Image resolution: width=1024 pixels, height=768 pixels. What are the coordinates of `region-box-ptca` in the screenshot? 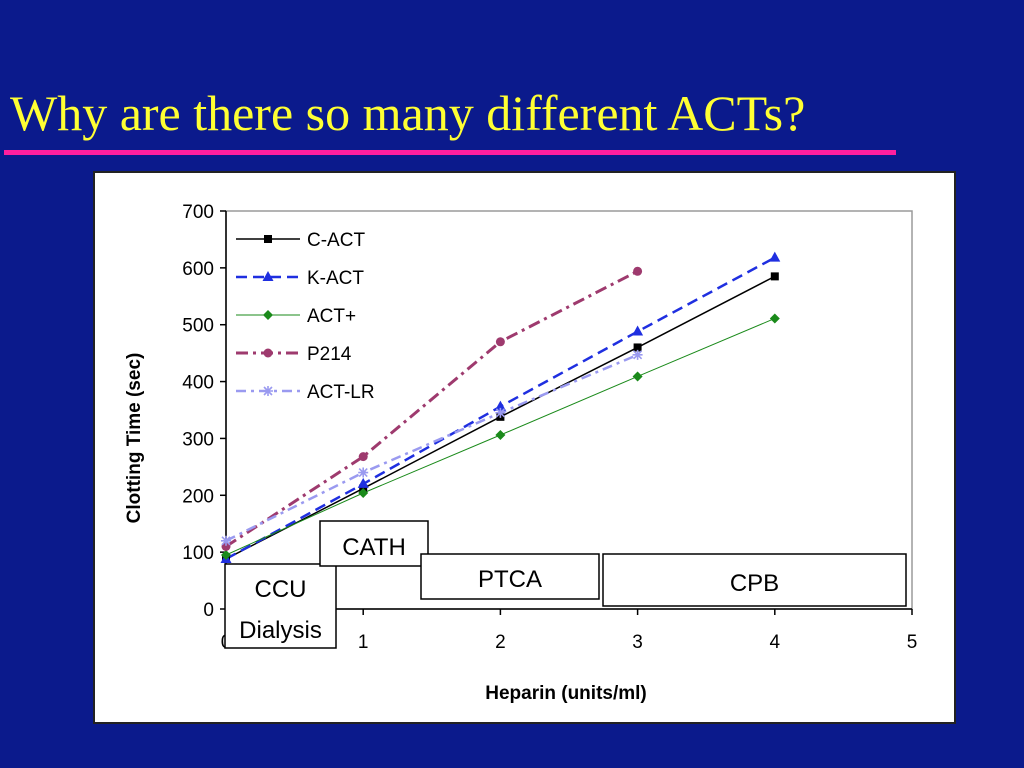 It's located at (510, 576).